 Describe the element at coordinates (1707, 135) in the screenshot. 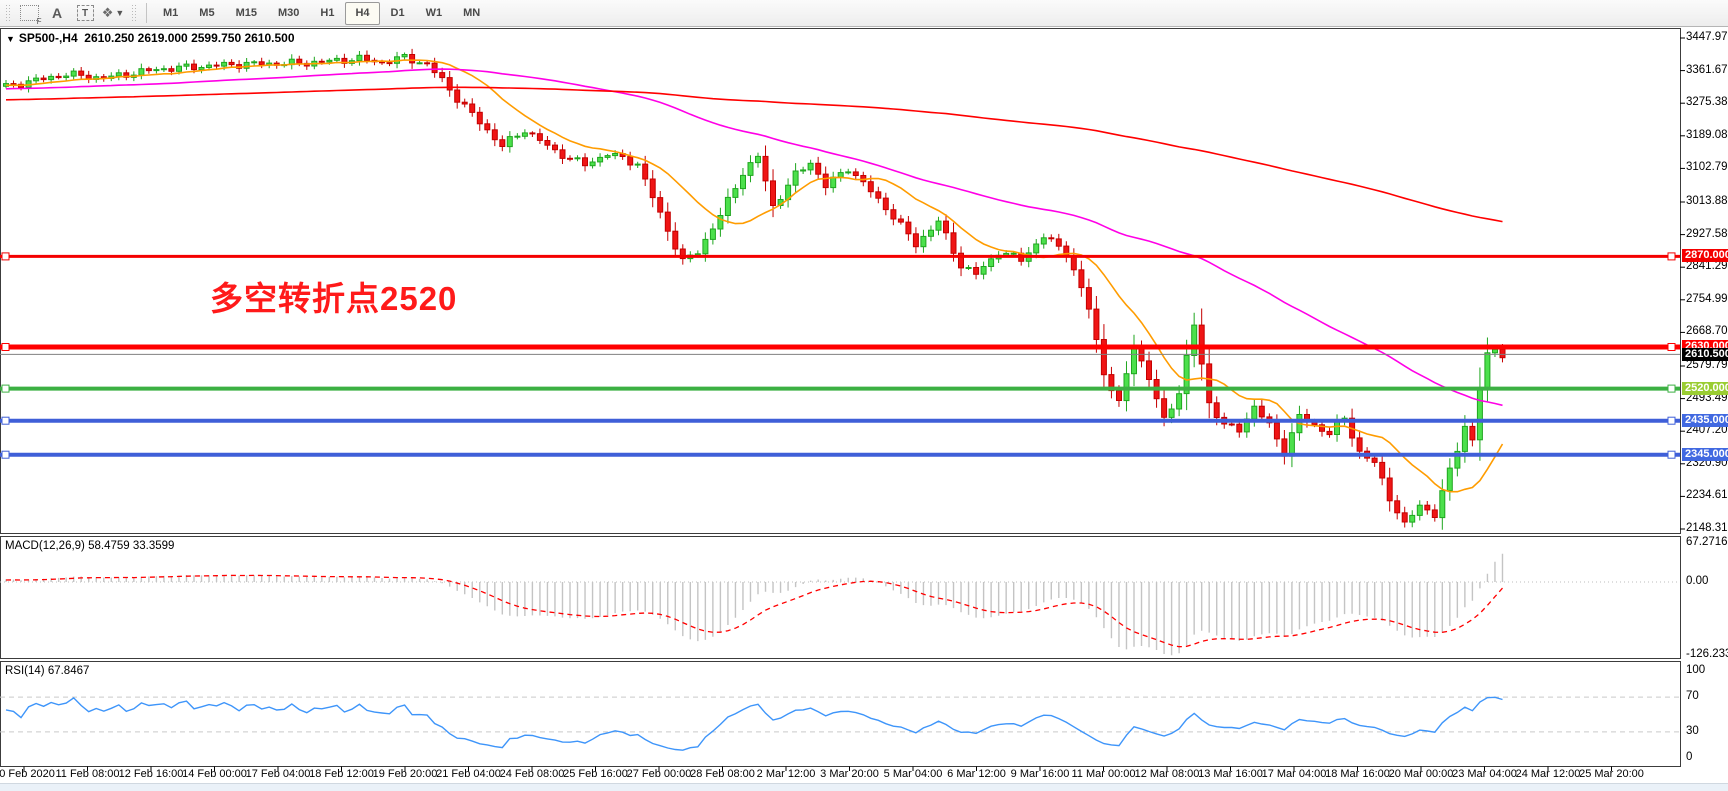

I see `price-axis-label: 3189.085` at that location.